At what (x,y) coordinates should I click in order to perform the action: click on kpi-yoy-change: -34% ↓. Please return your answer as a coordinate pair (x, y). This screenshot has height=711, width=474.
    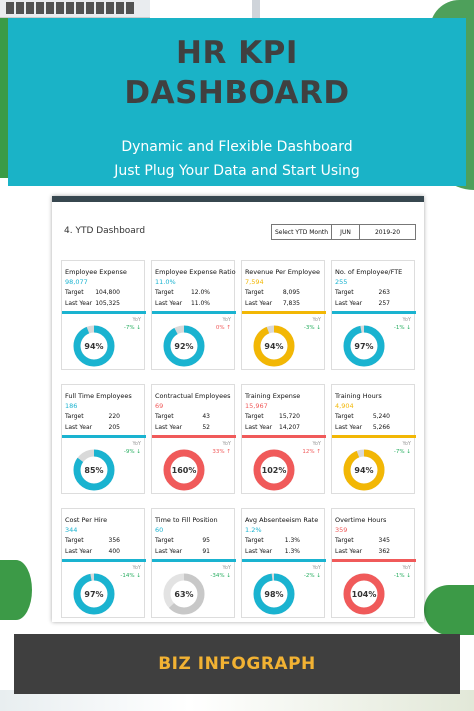
    Looking at the image, I should click on (220, 576).